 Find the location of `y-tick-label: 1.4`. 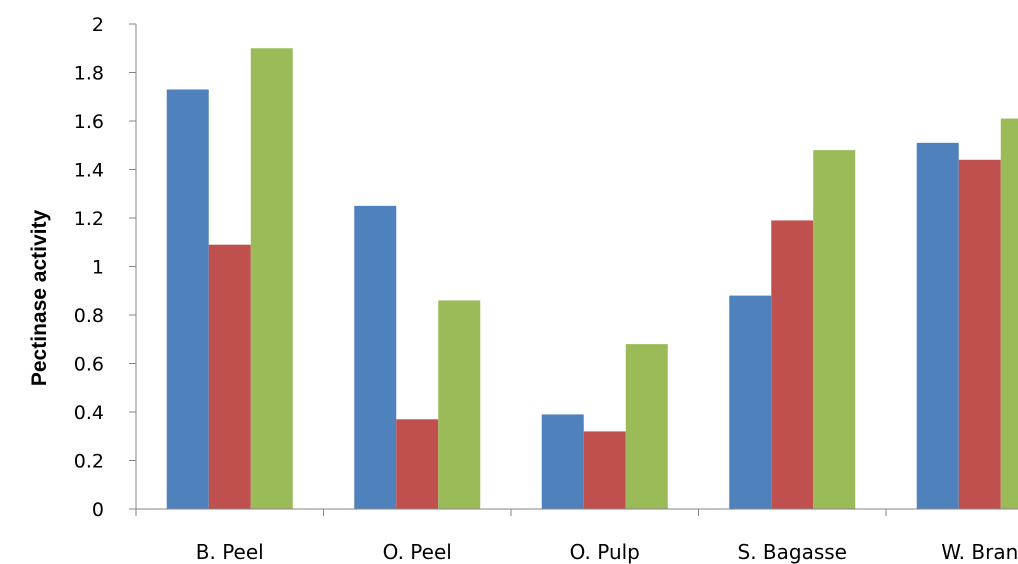

y-tick-label: 1.4 is located at coordinates (89, 171).